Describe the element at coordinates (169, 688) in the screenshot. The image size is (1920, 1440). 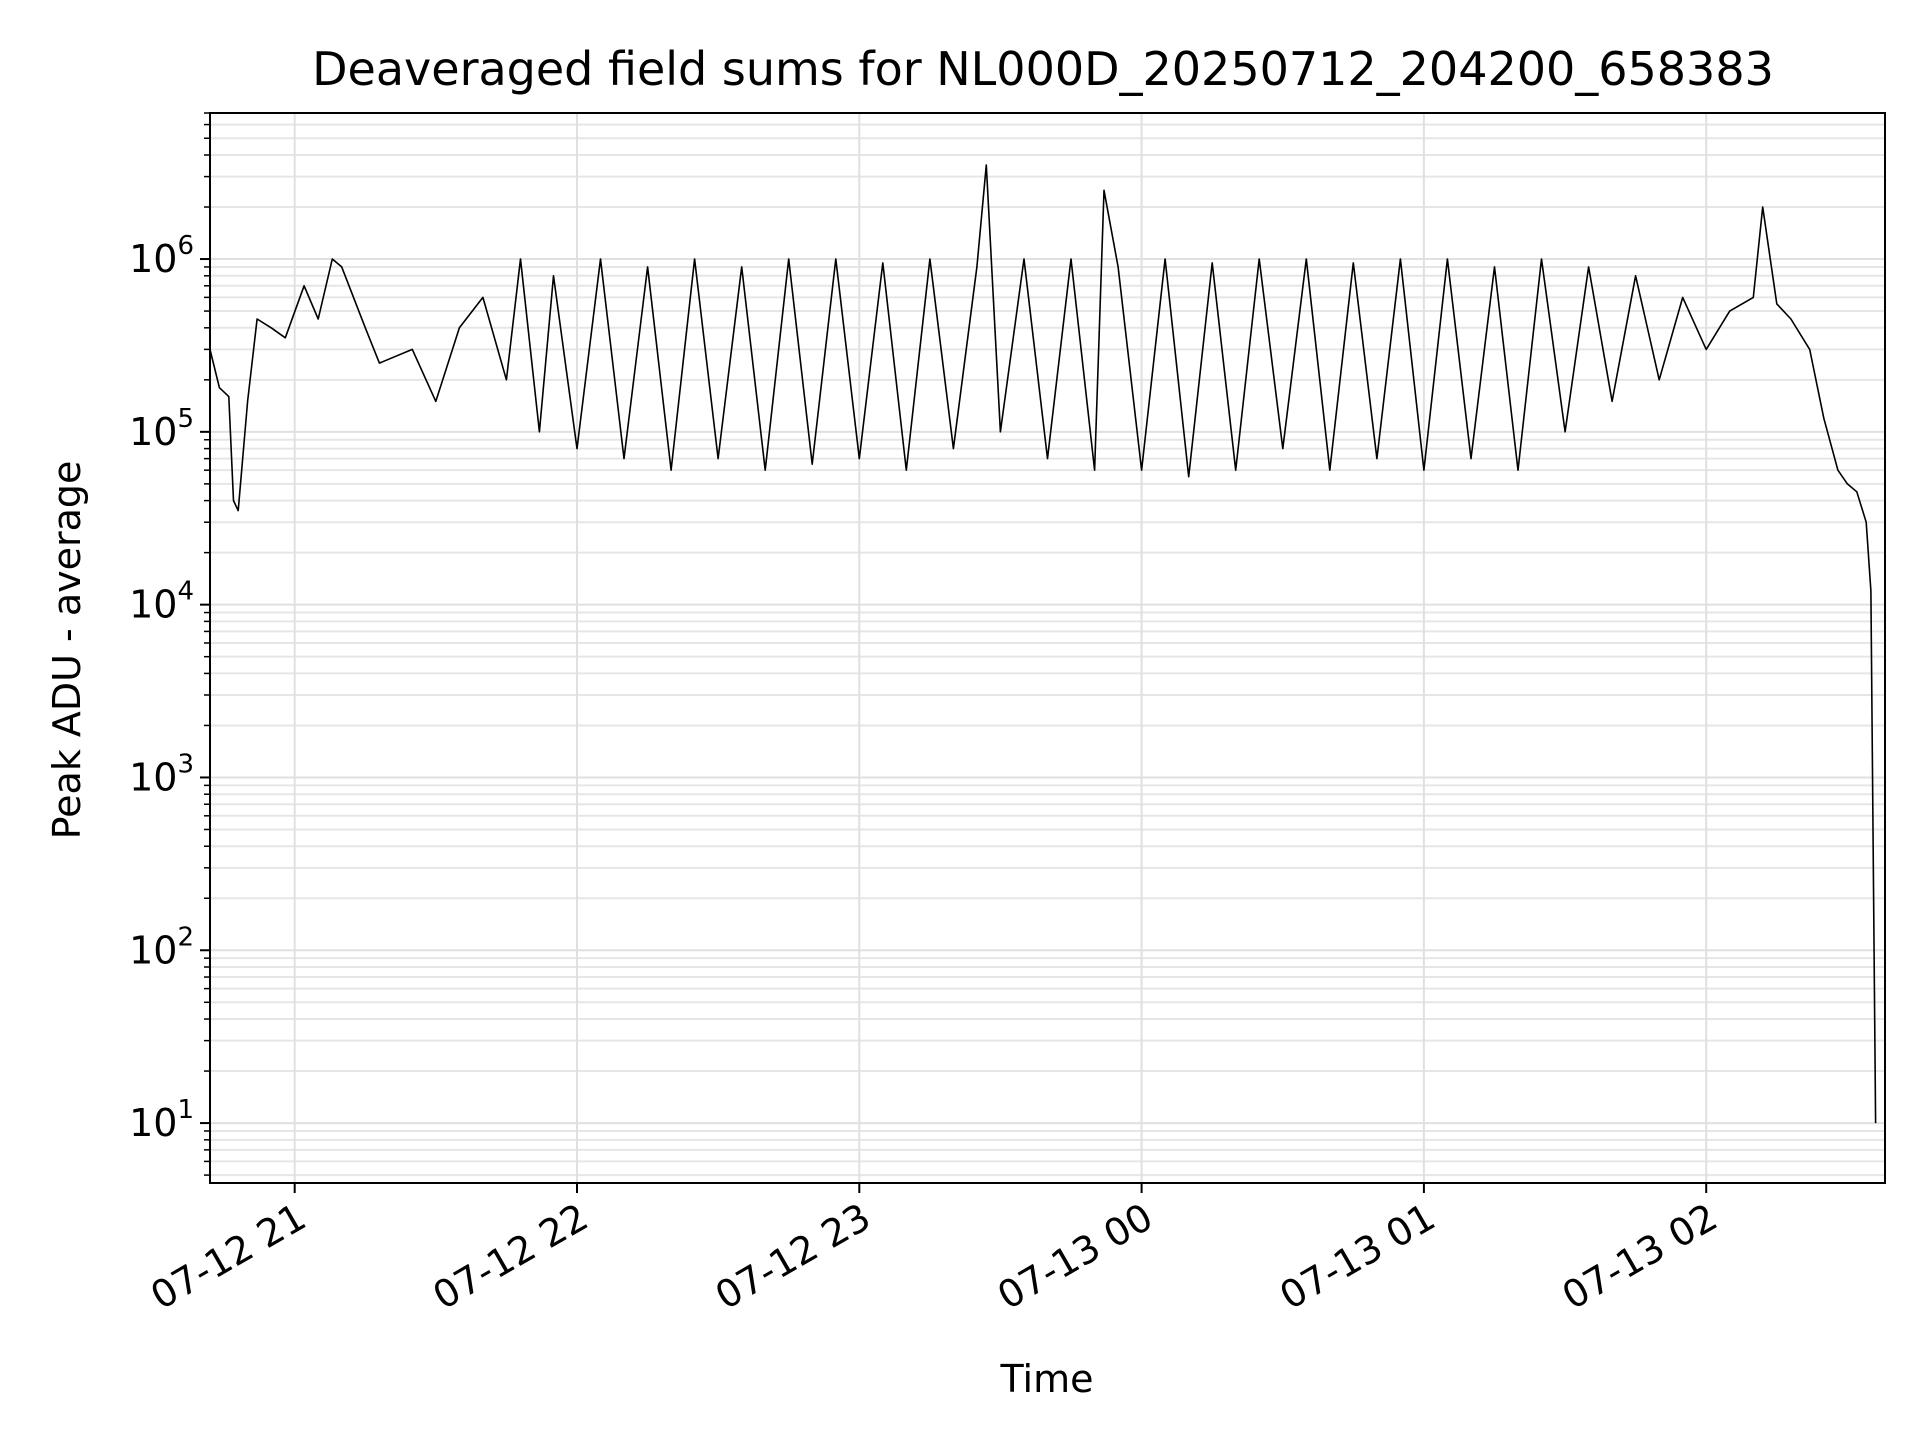
I see `y-axis-ticks: 10¹ 10² 10³ 10⁴ 10⁵ 10⁶` at that location.